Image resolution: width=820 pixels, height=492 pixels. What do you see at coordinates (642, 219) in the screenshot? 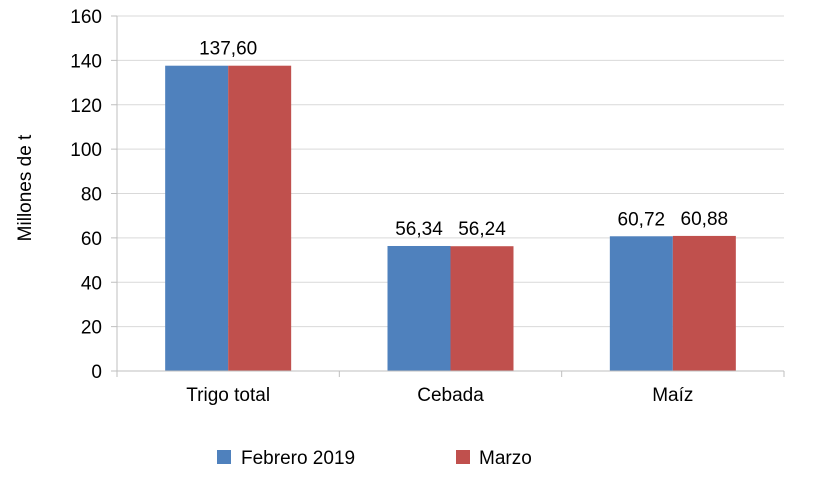
I see `data-label-ma-z-series-0: 60,72` at bounding box center [642, 219].